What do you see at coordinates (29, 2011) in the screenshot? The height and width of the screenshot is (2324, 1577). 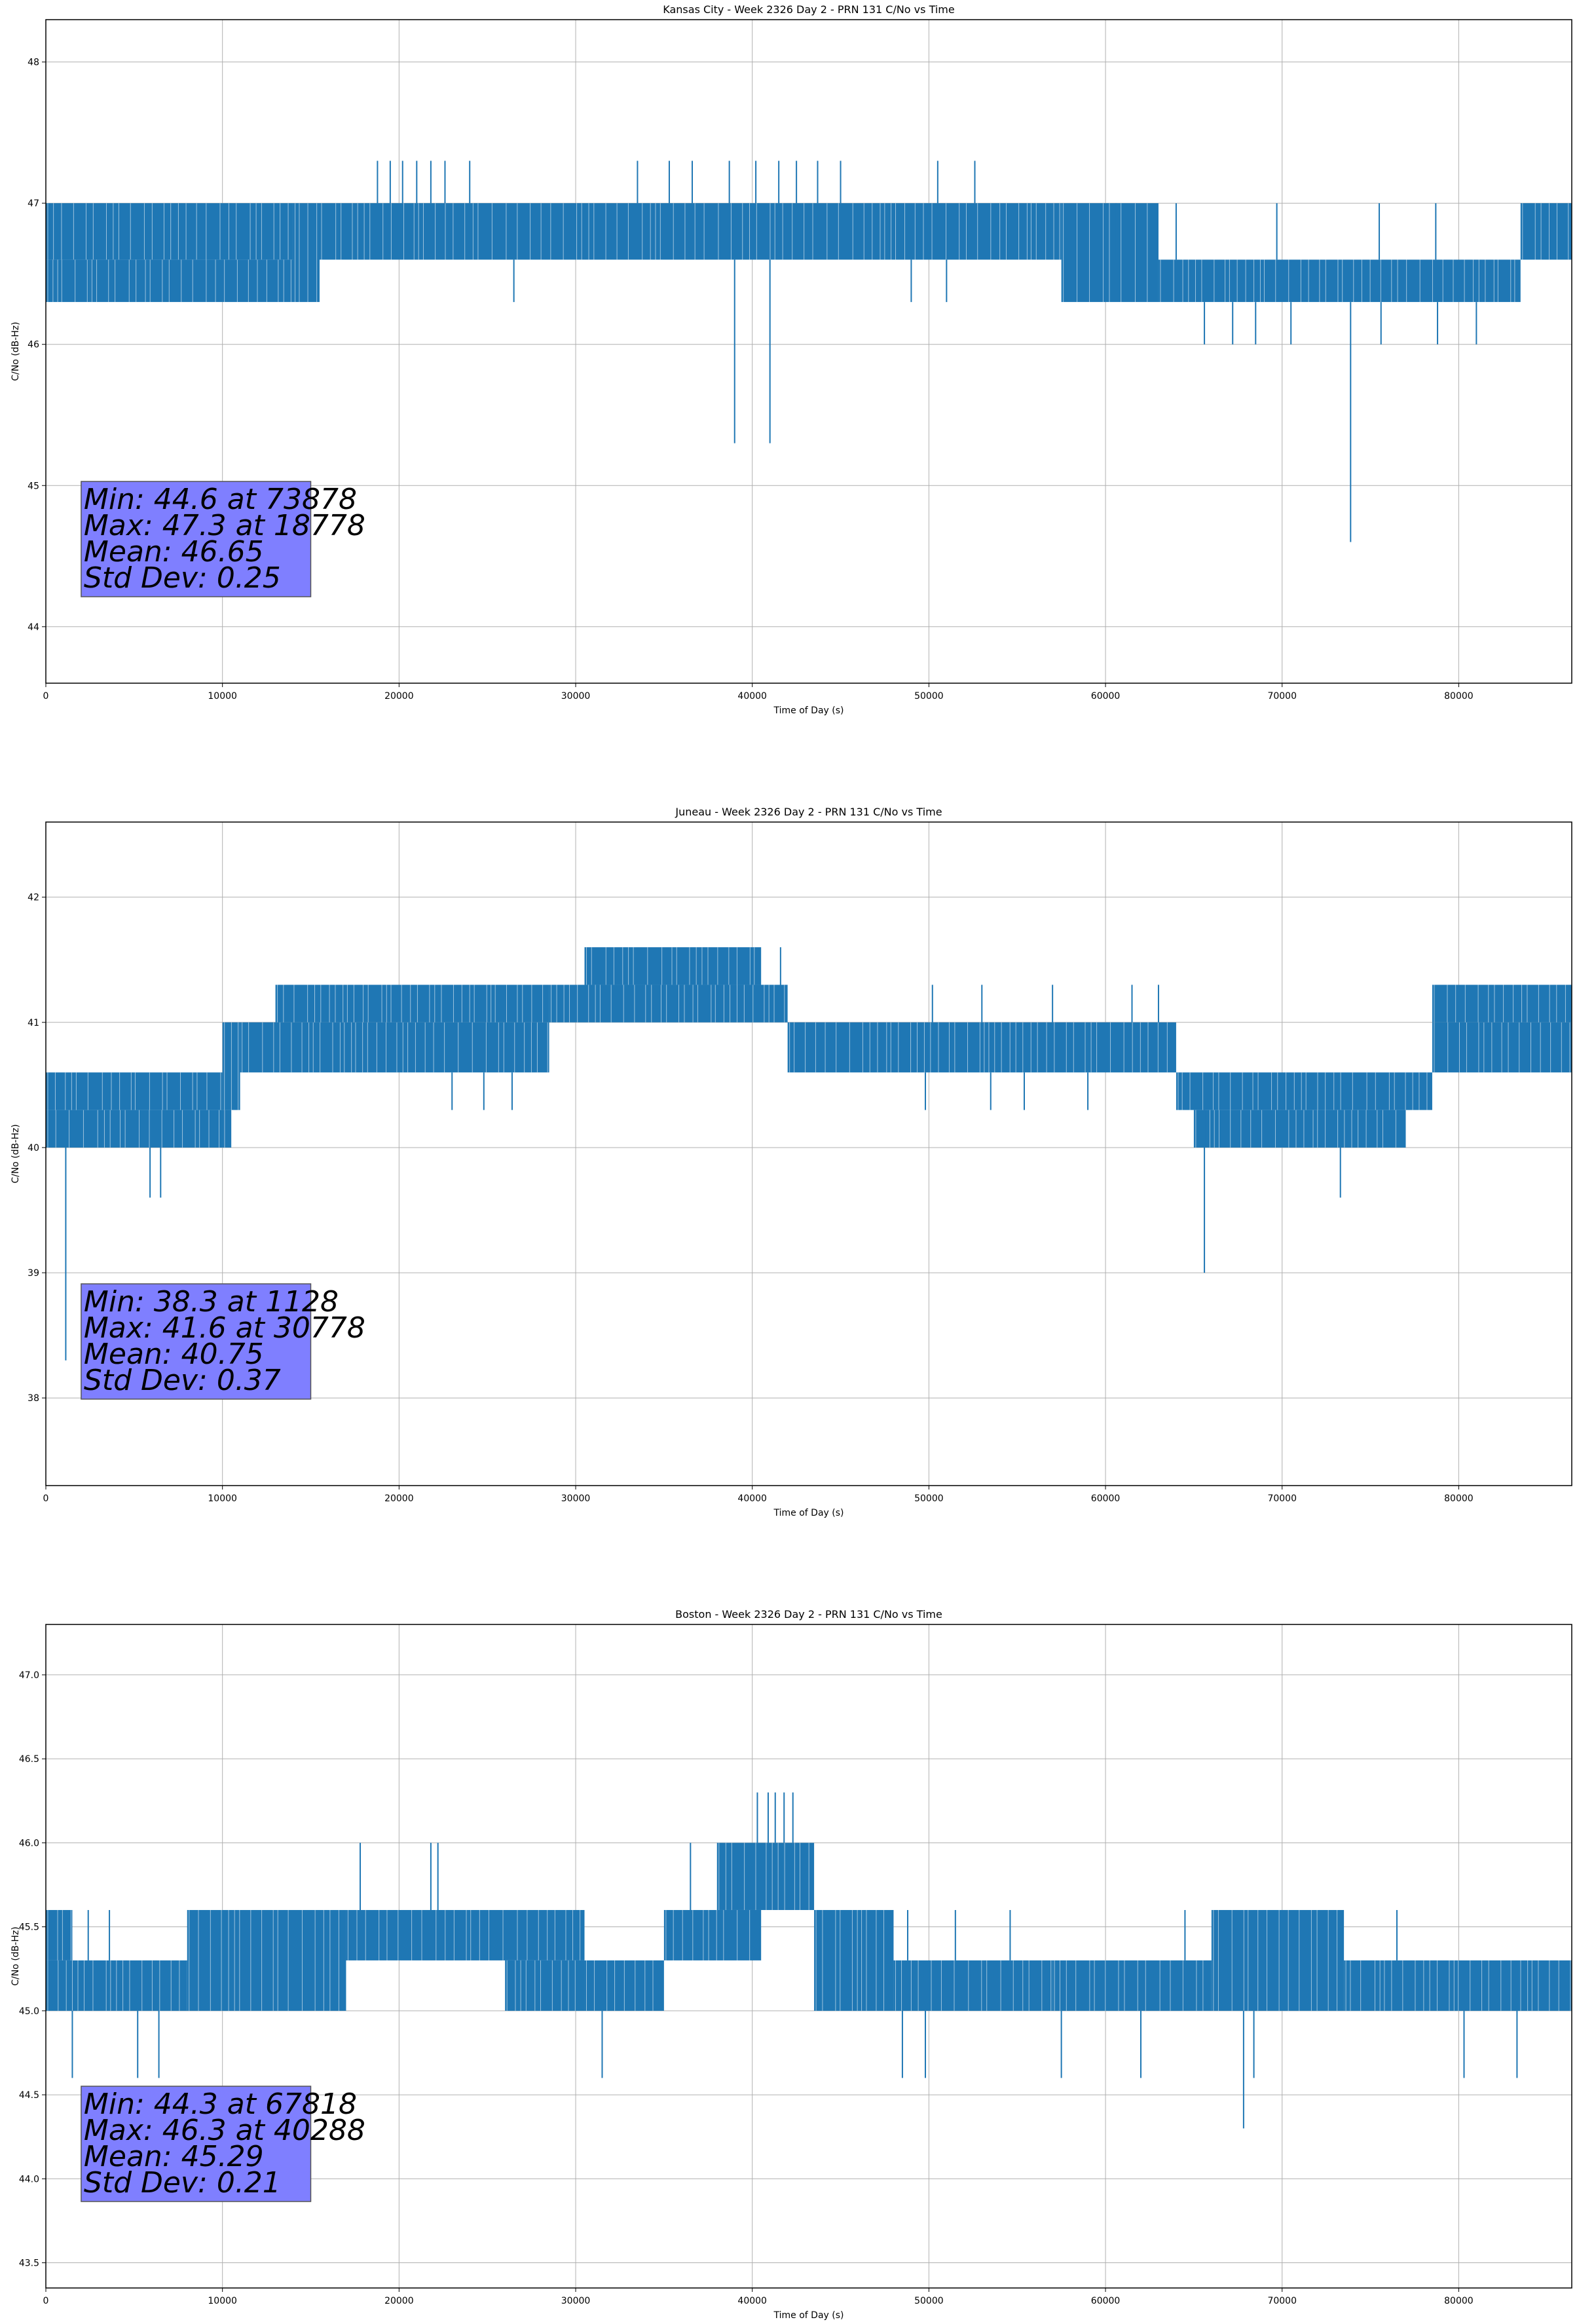 I see `y-tick-label: 45.0` at bounding box center [29, 2011].